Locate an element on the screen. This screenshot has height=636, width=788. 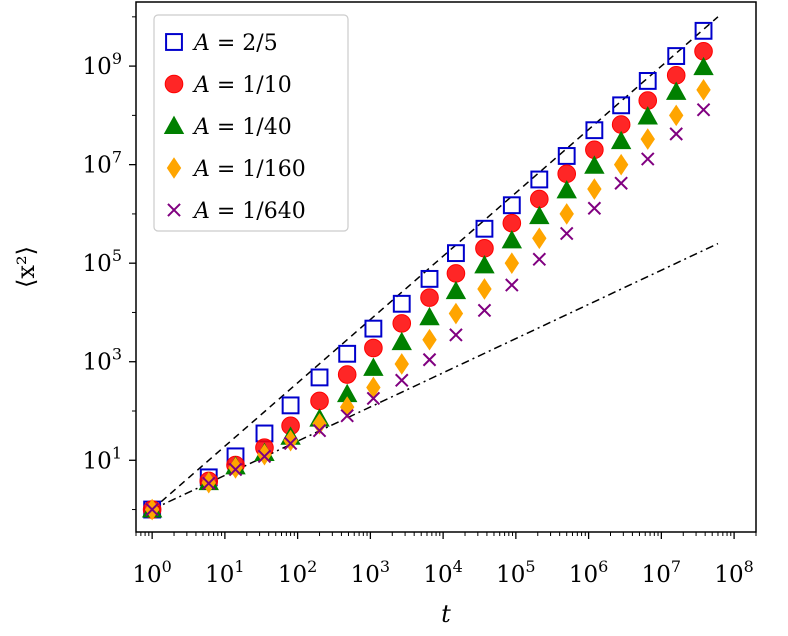
x-tick-label: 10² is located at coordinates (297, 572).